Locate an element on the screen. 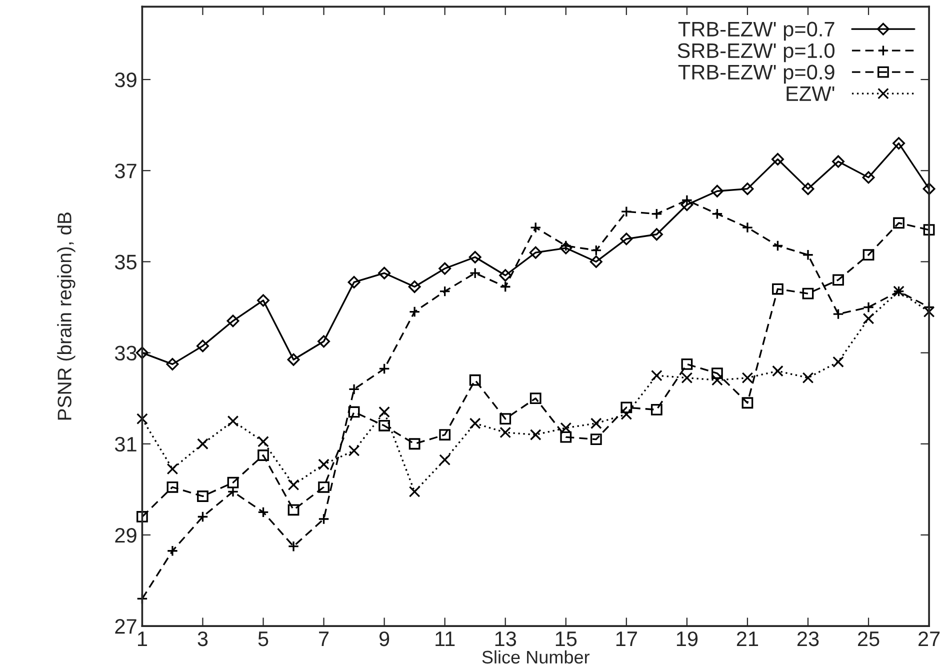 The height and width of the screenshot is (666, 948). x-tick-label: 1 is located at coordinates (142, 639).